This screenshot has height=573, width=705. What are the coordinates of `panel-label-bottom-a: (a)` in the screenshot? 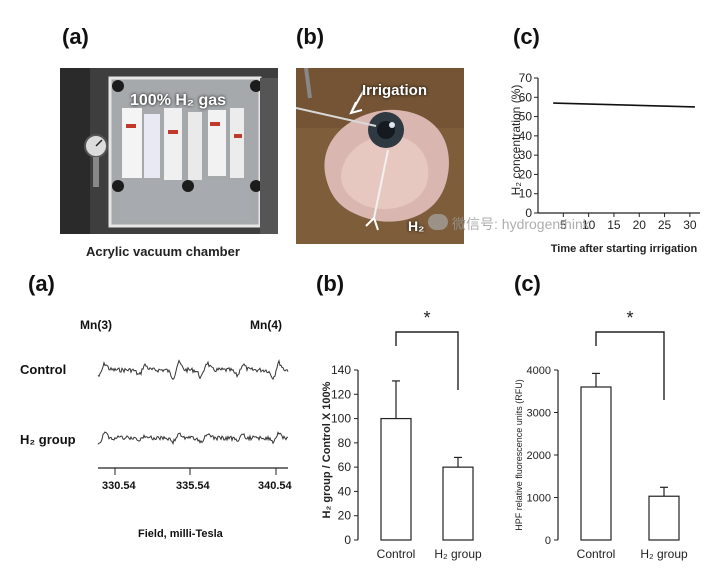 It's located at (41, 283).